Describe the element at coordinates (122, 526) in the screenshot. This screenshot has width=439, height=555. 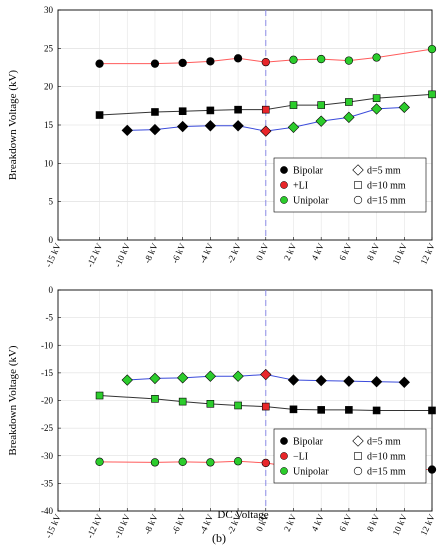
I see `x-tick-label: -10 kV` at that location.